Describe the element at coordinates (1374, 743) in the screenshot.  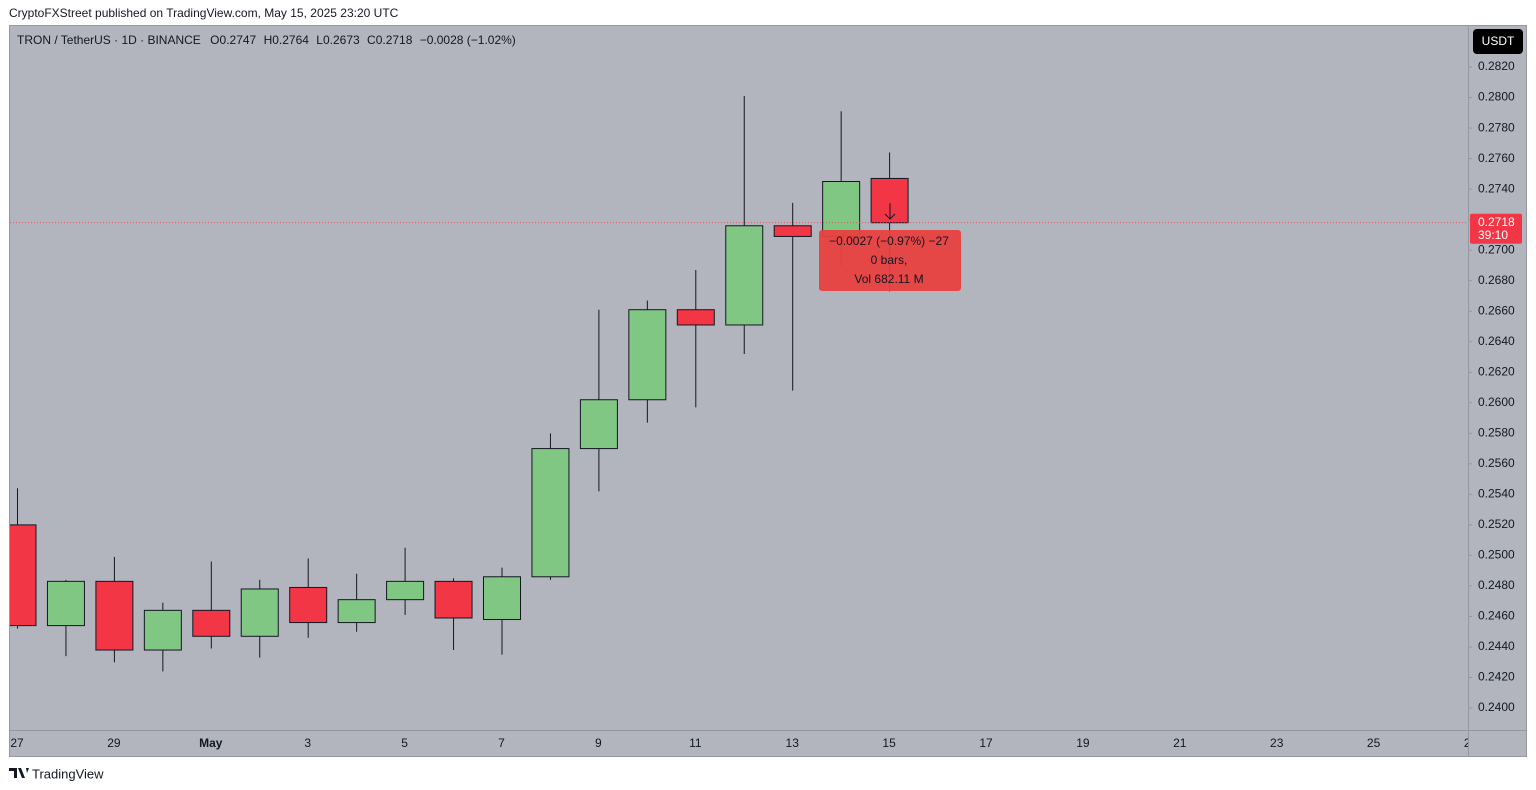
I see `x-tick-label: 25` at that location.